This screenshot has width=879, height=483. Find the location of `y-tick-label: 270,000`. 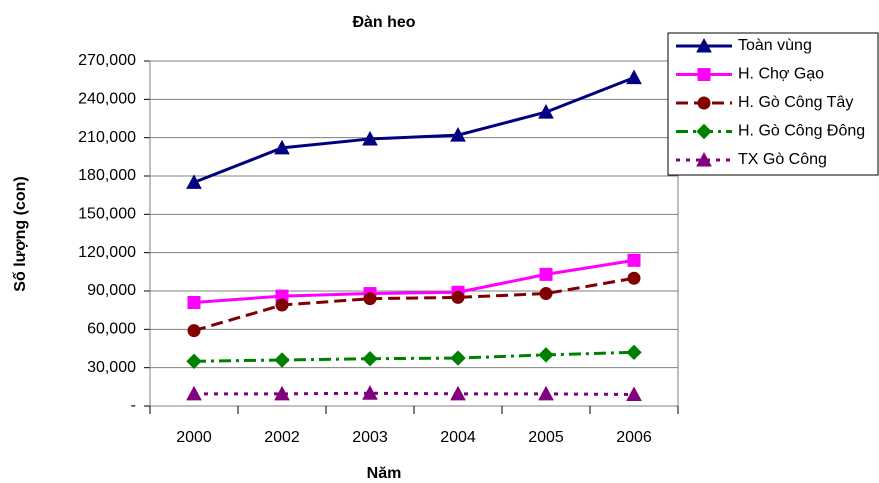

y-tick-label: 270,000 is located at coordinates (107, 60).